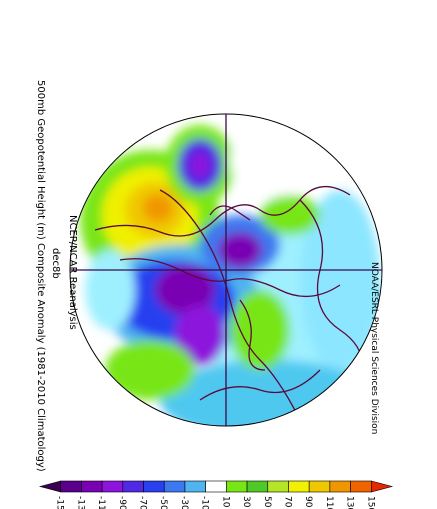 The height and width of the screenshot is (509, 437). What do you see at coordinates (374, 348) in the screenshot?
I see `credit: NOAA/ESRL Physical Sciences Division` at bounding box center [374, 348].